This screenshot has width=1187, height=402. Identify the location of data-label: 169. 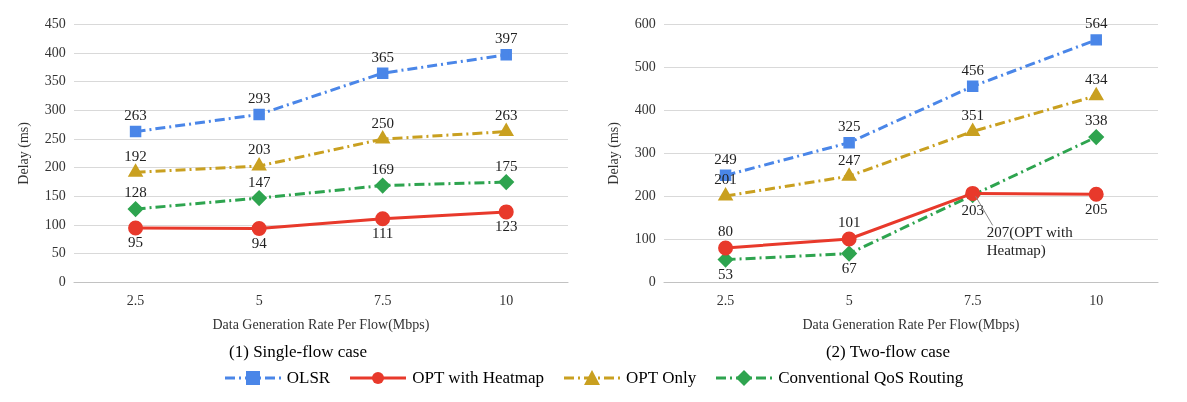
(382, 168).